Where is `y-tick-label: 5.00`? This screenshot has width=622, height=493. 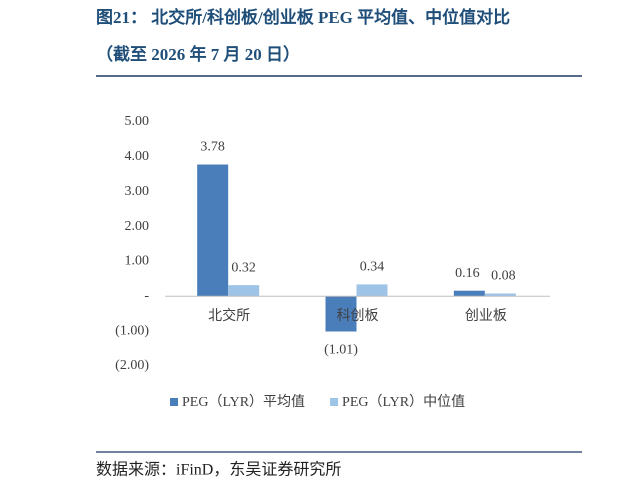
y-tick-label: 5.00 is located at coordinates (137, 121).